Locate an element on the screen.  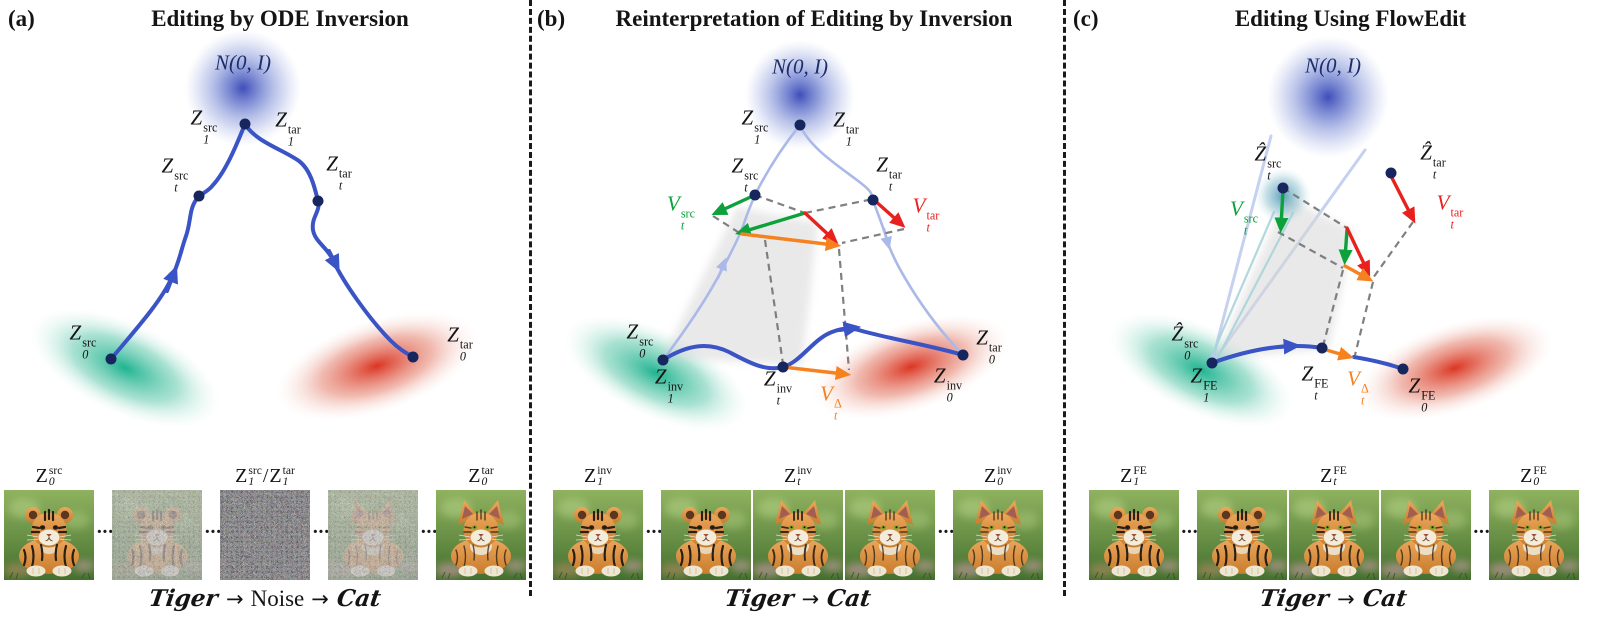
label-z1-fe: Z FE 1 is located at coordinates (1204, 384).